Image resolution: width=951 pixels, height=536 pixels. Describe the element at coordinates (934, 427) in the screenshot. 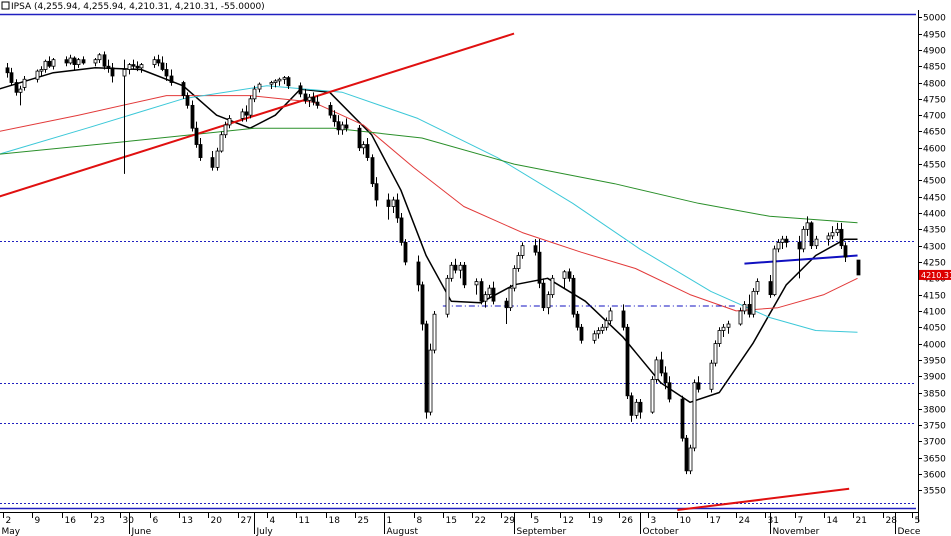

I see `y-tick-label: 3750` at that location.